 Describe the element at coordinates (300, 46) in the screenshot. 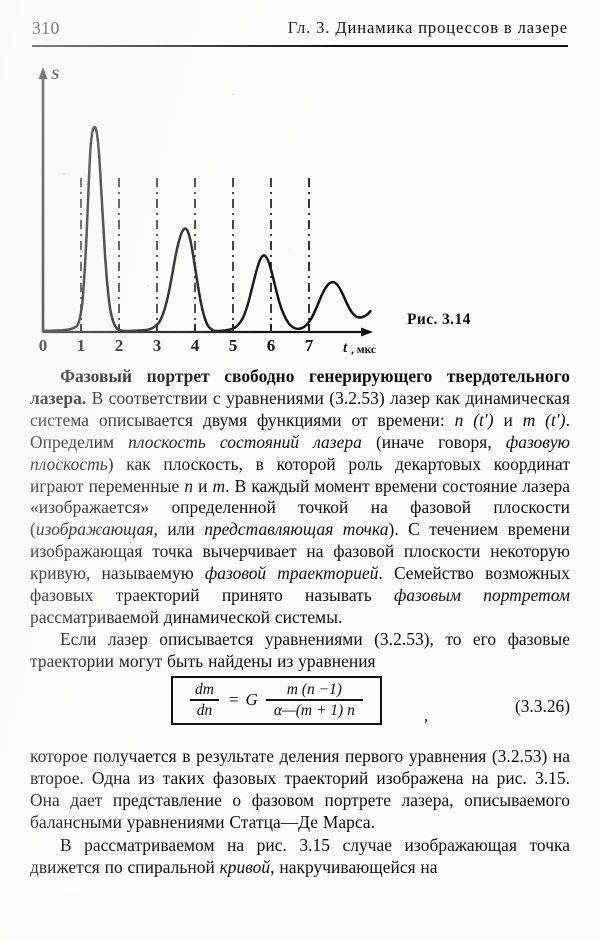

I see `header-divider` at that location.